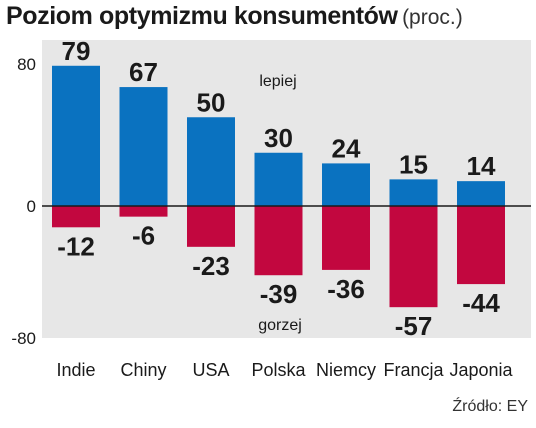 The image size is (536, 428). Describe the element at coordinates (346, 289) in the screenshot. I see `data-label-negative: -36` at that location.